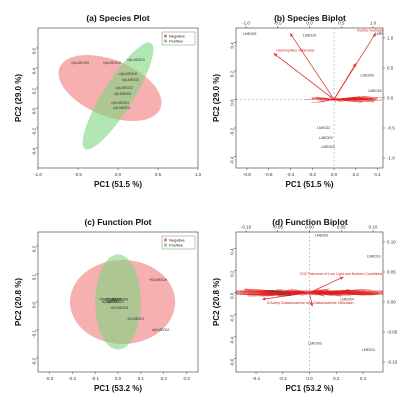  Describe the element at coordinates (34, 51) in the screenshot. I see `y-tick-label: 0.6` at that location.